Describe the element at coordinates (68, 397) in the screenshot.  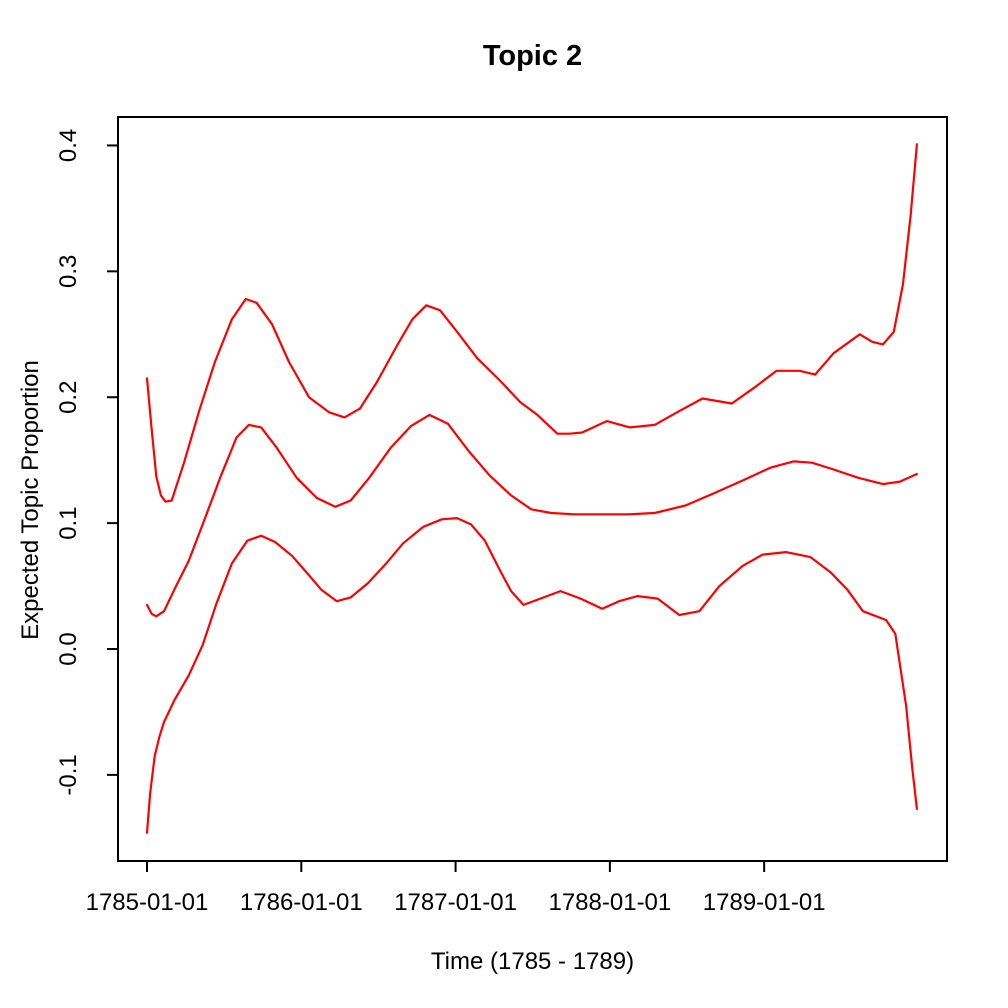
I see `y-tick-label-3: 0.2` at that location.